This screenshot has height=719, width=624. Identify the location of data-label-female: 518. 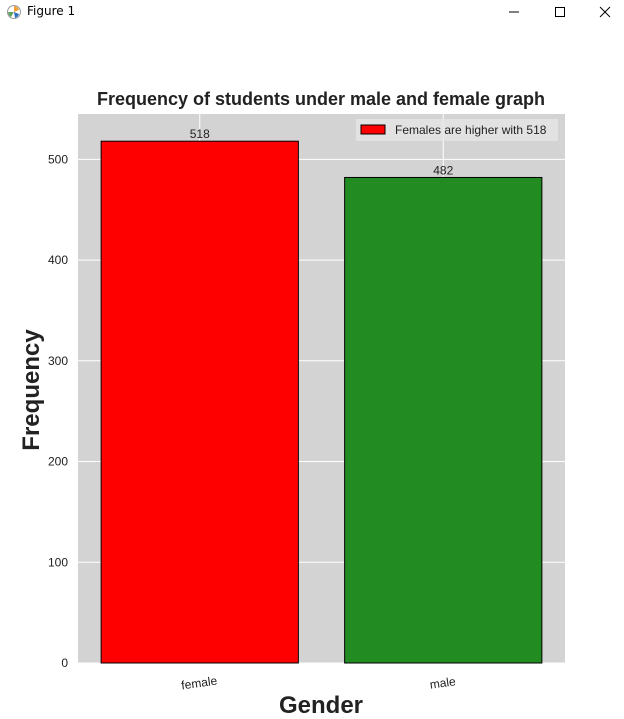
(200, 134).